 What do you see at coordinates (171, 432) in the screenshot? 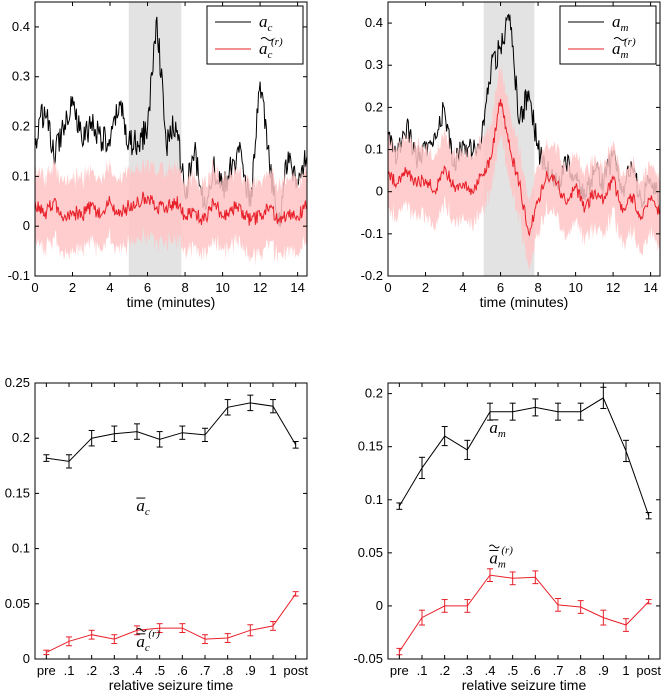
I see `series-line-mean a_c` at bounding box center [171, 432].